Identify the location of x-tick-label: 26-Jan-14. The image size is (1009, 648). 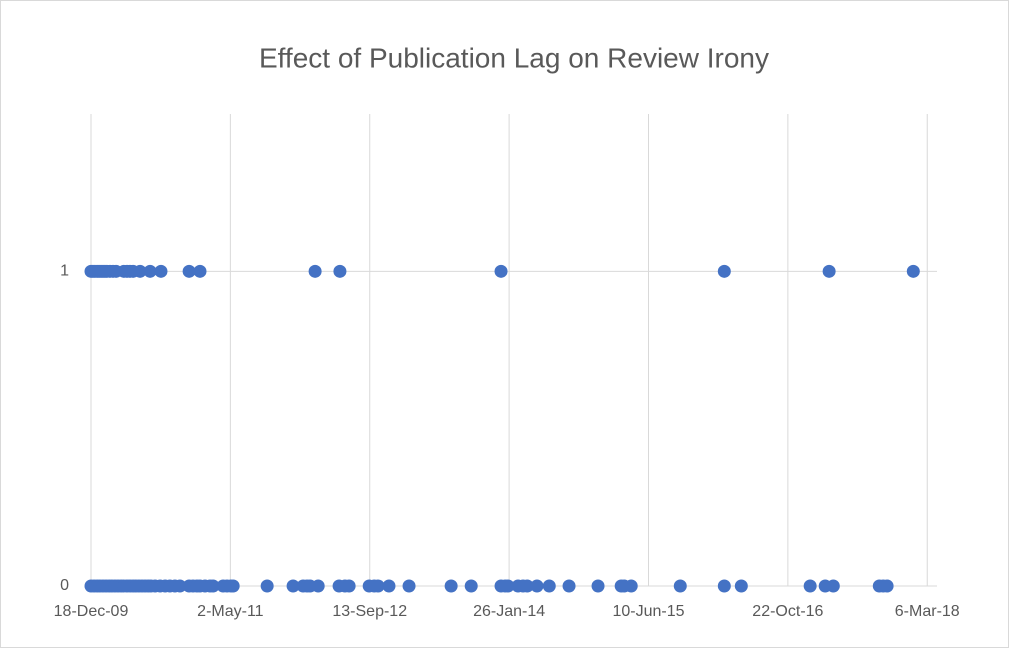
(509, 611).